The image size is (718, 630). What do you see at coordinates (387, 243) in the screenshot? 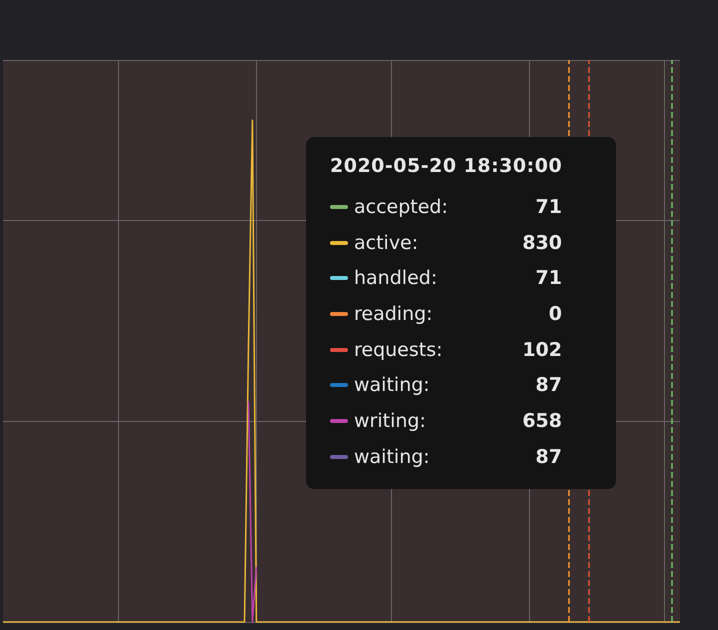
I see `legend-label: active:` at bounding box center [387, 243].